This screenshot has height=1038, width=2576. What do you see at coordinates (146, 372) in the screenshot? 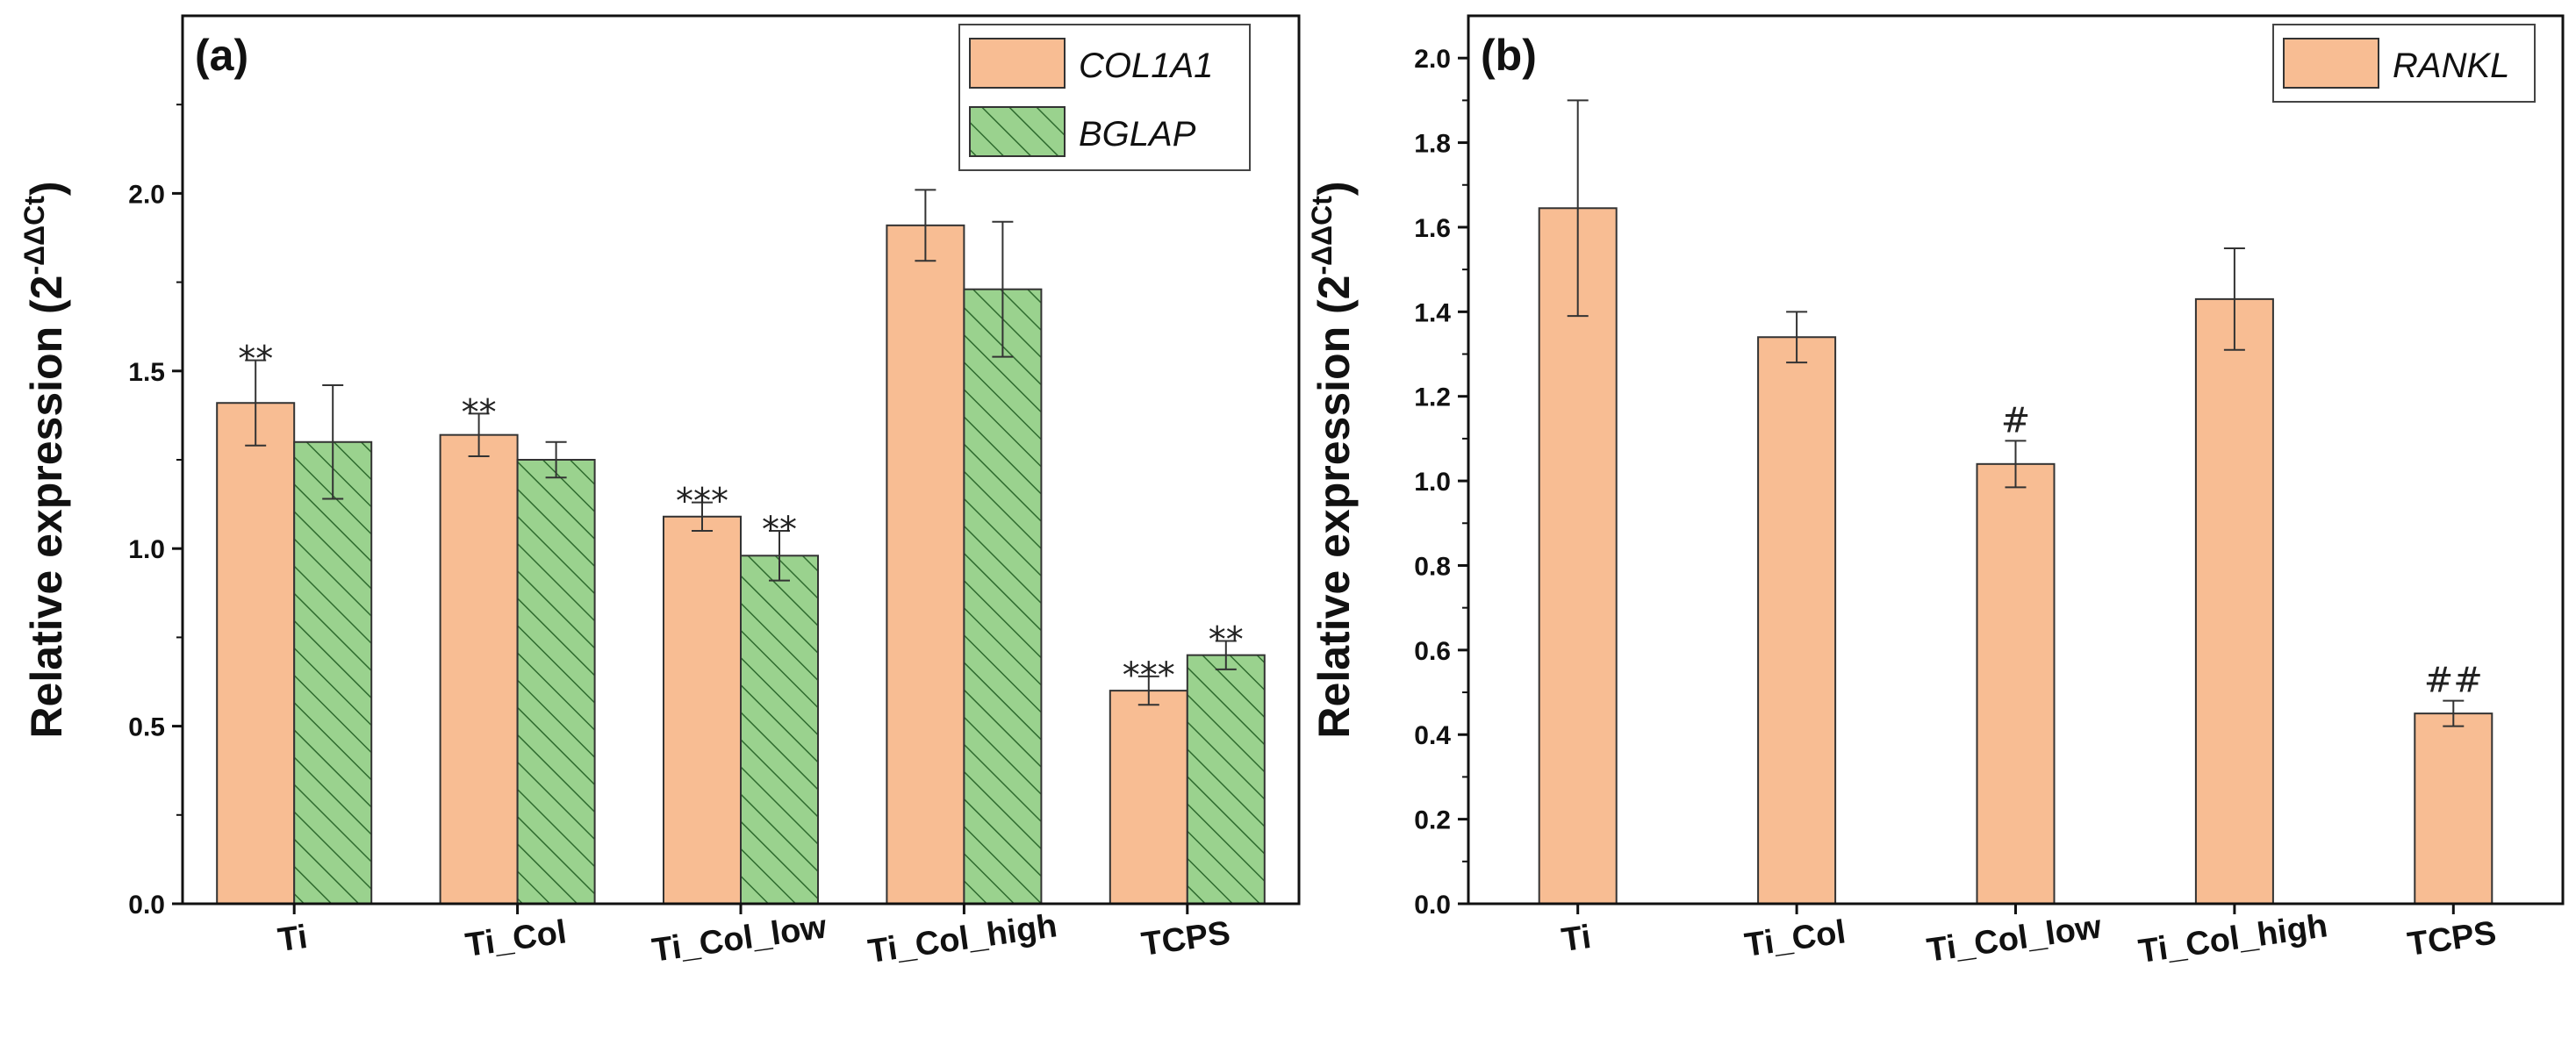
I see `y-tick-label: 1.5` at bounding box center [146, 372].